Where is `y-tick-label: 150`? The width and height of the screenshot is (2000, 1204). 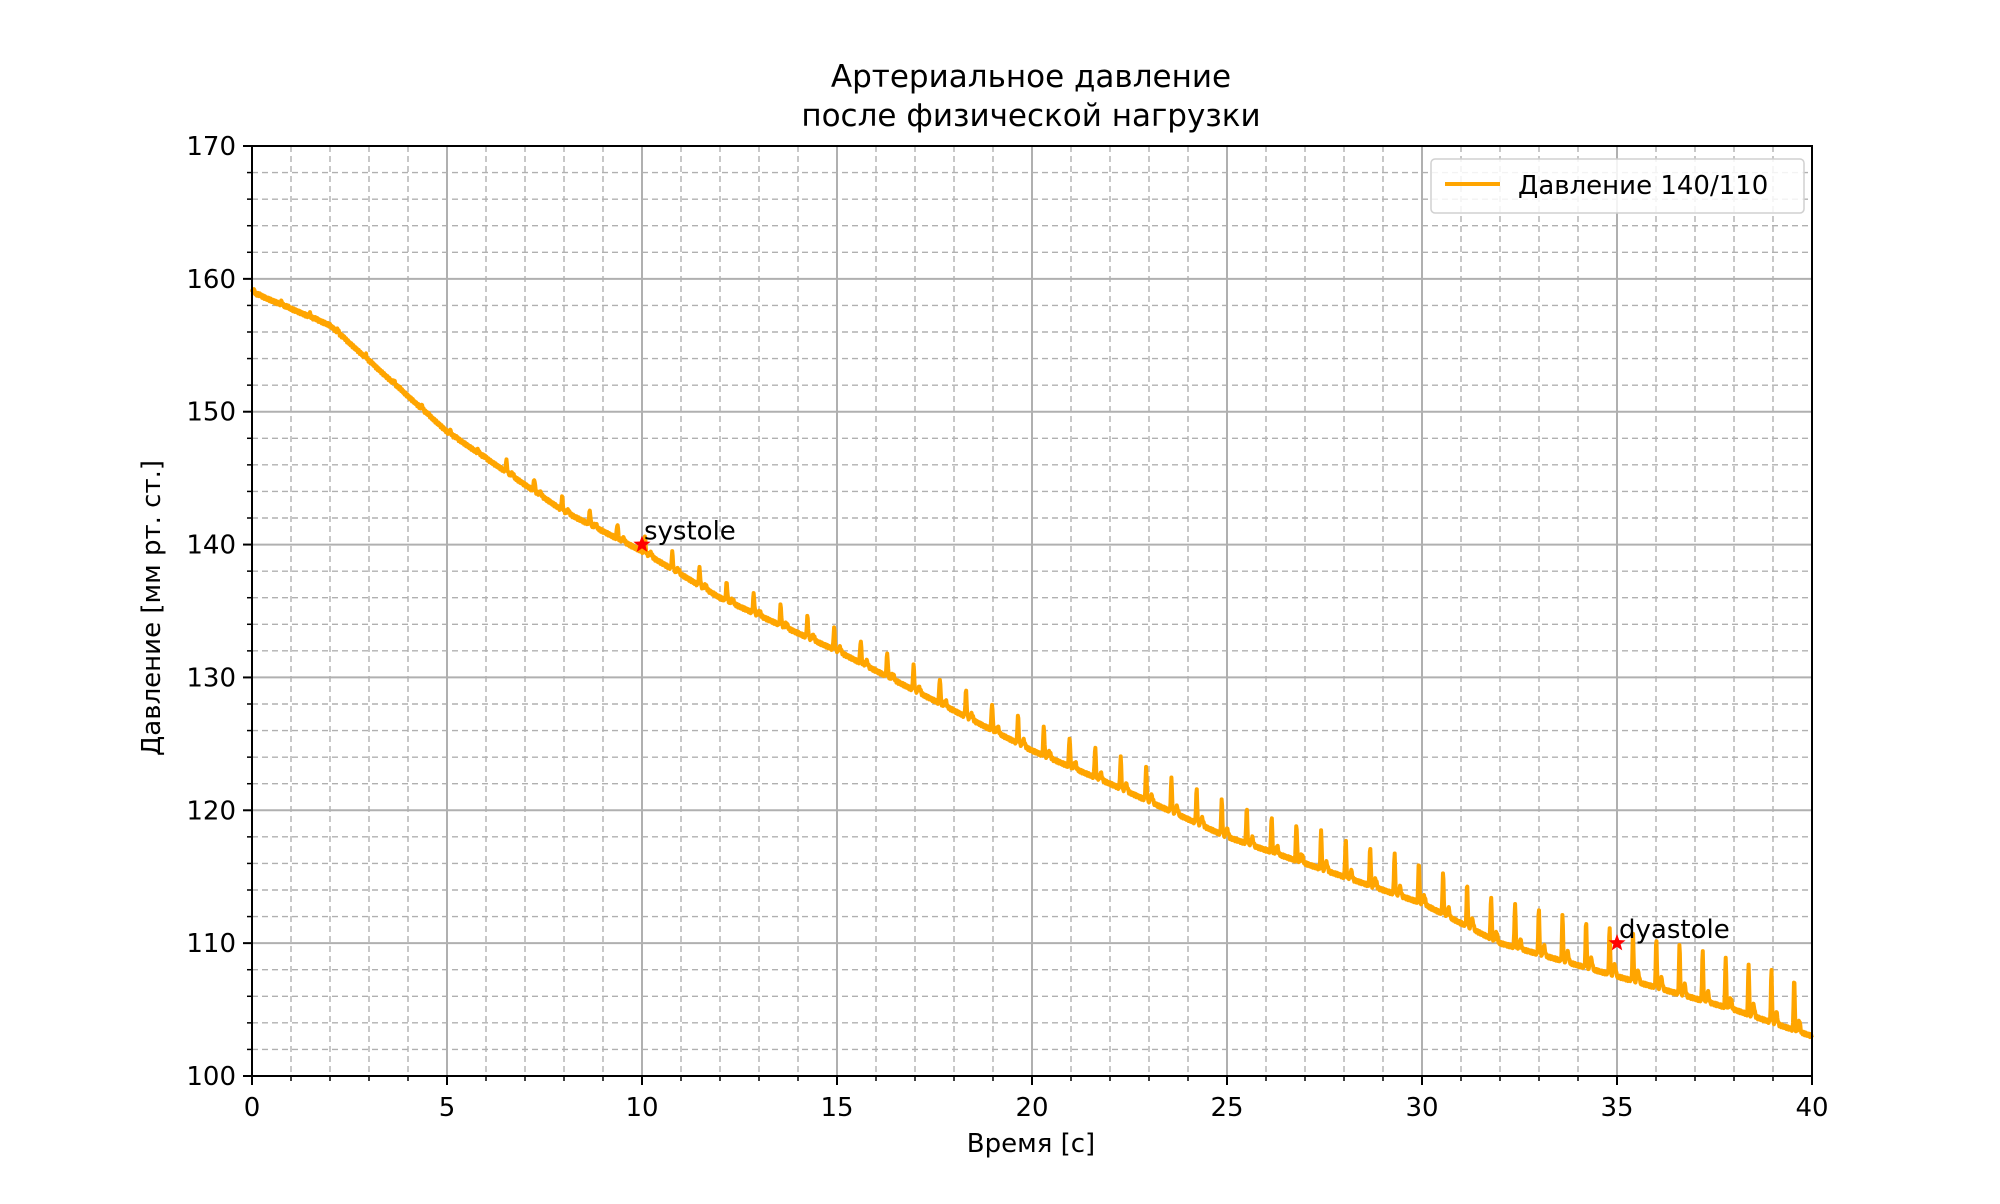
y-tick-label: 150 is located at coordinates (211, 413).